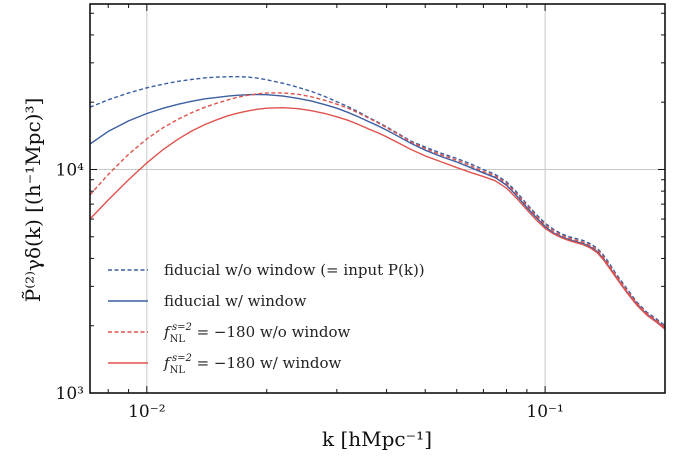 This screenshot has width=682, height=461. Describe the element at coordinates (235, 301) in the screenshot. I see `legend-label-1: fiducial w/ window` at that location.